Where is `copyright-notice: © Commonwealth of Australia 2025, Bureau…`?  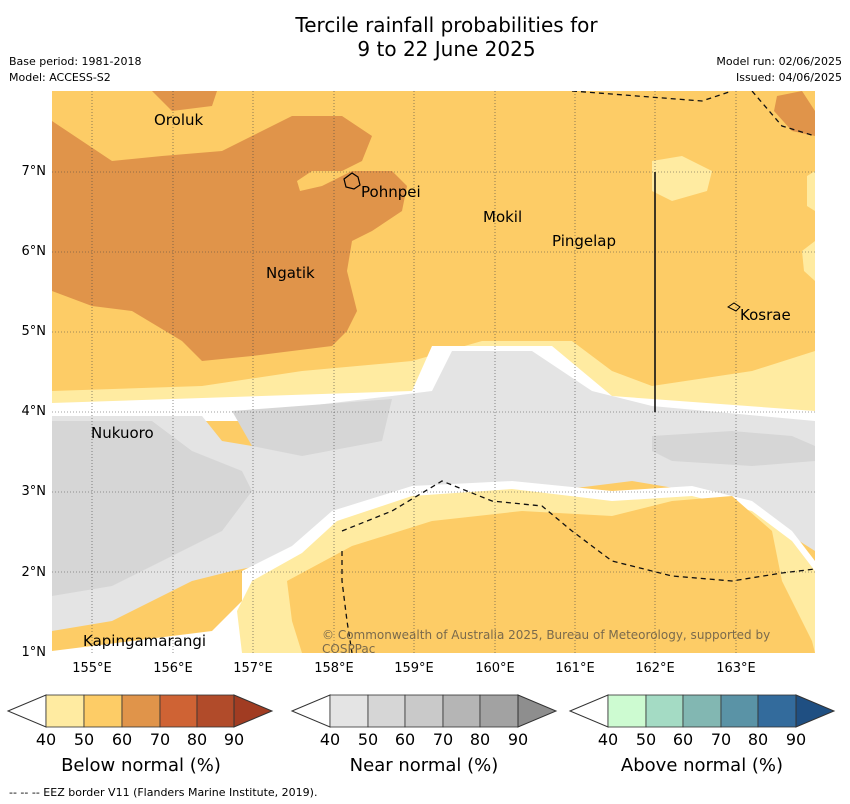 copyright-notice: © Commonwealth of Australia 2025, Bureau… is located at coordinates (546, 640).